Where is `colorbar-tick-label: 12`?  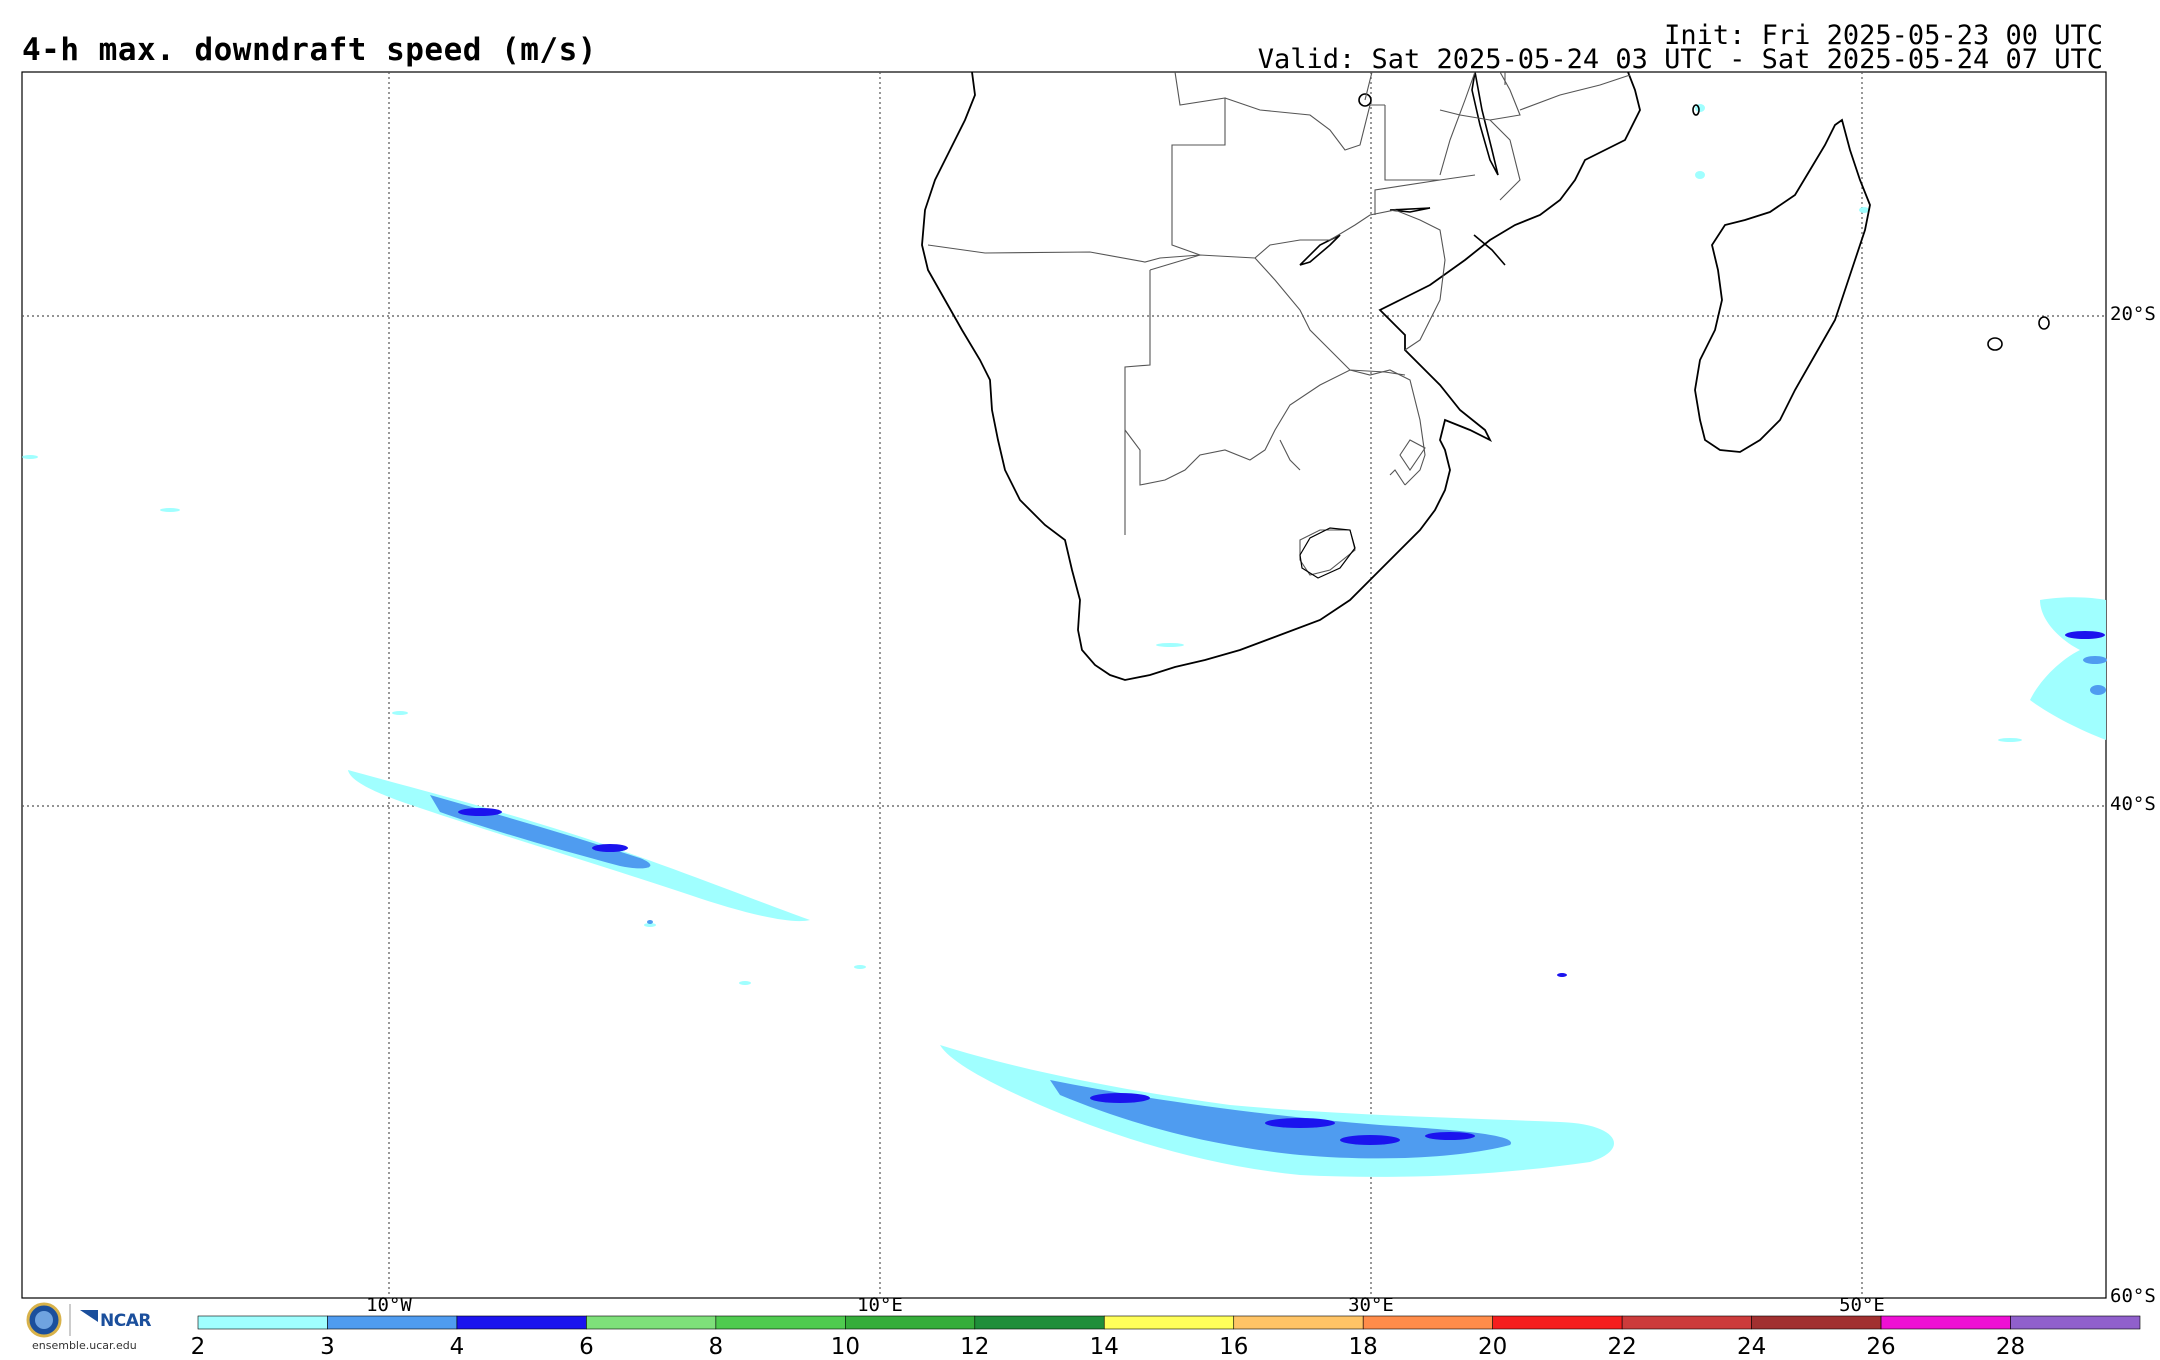 colorbar-tick-label: 12 is located at coordinates (975, 1347).